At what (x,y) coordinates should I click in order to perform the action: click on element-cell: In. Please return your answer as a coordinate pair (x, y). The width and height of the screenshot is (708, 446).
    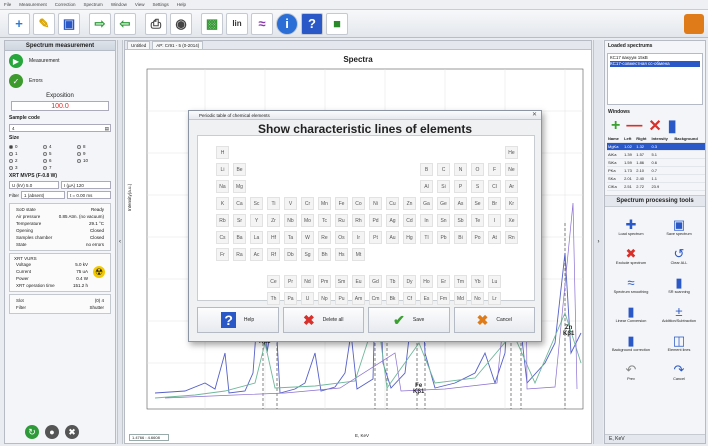
    Looking at the image, I should click on (426, 220).